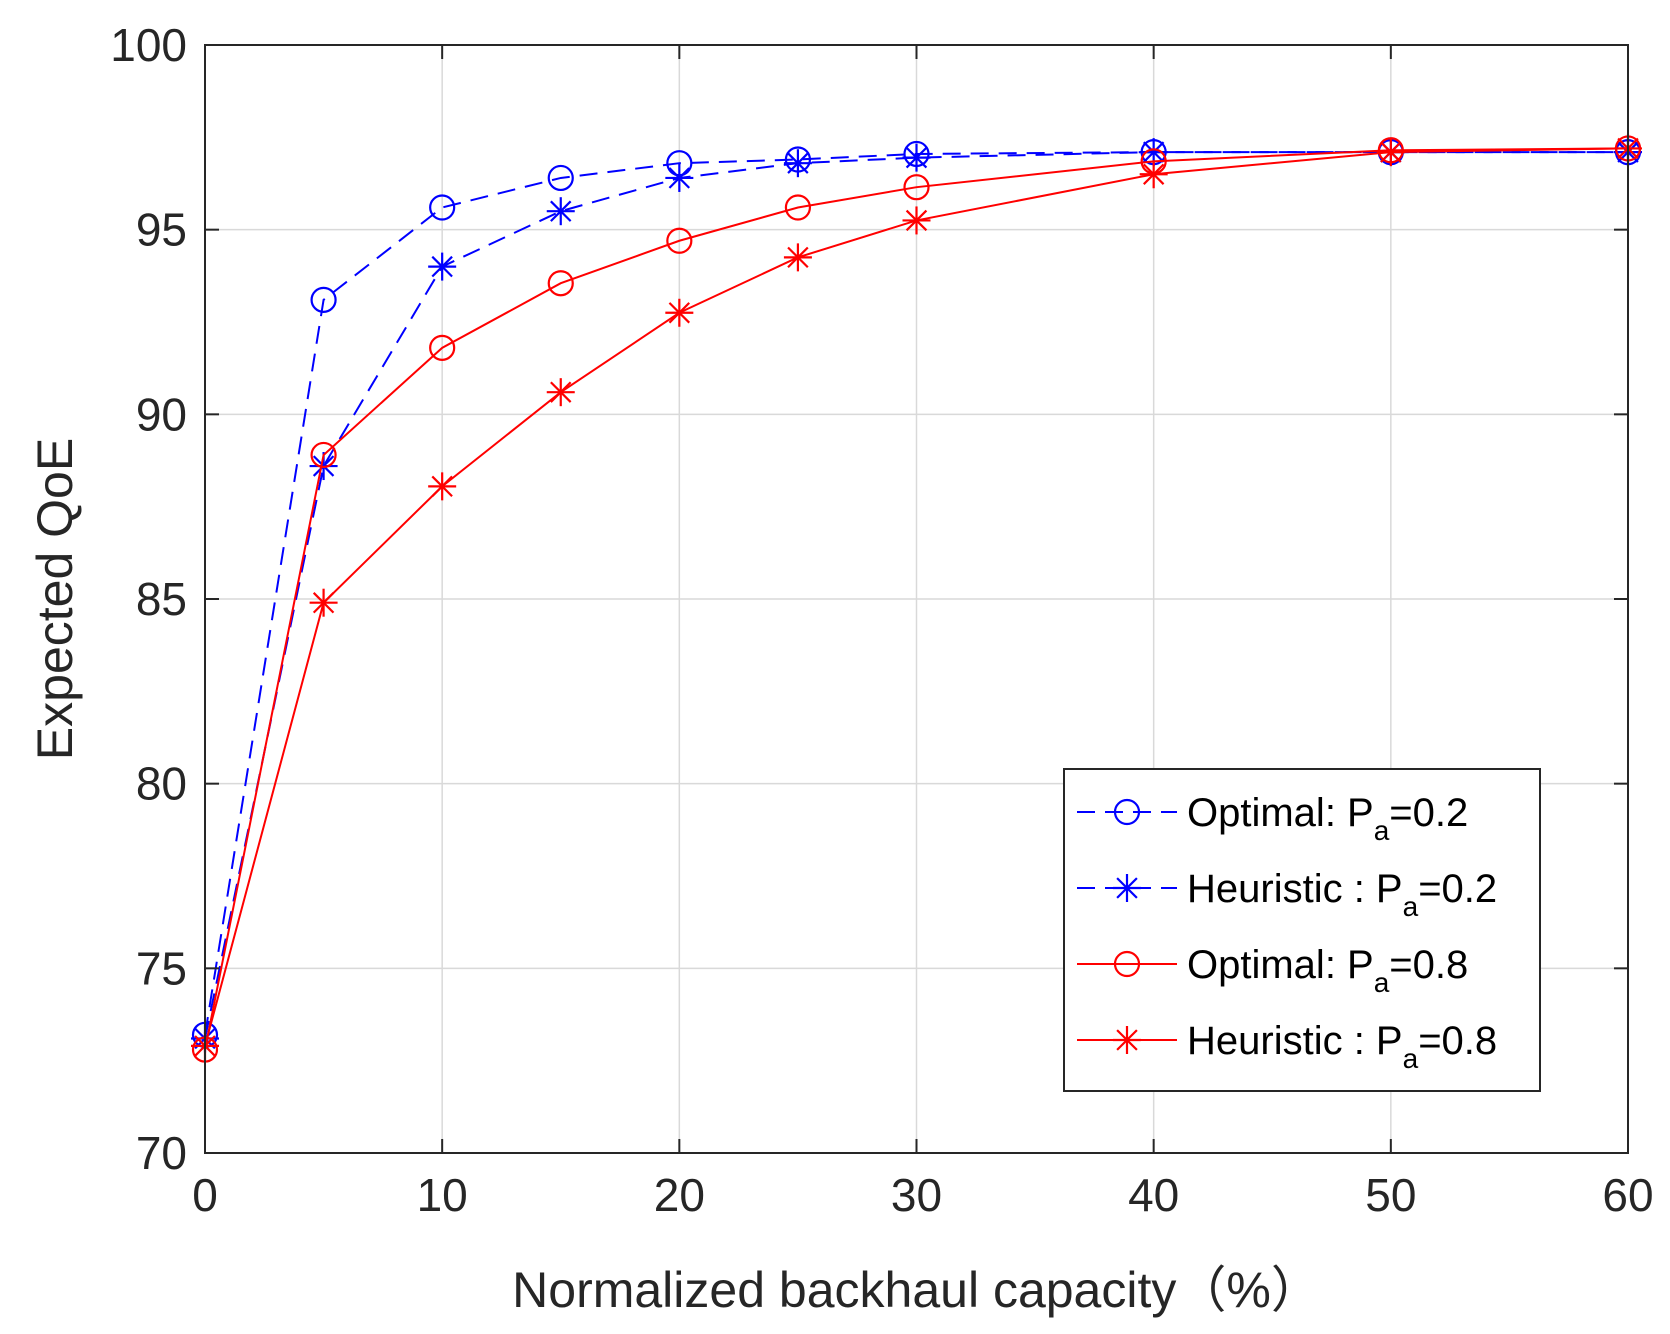 This screenshot has width=1670, height=1334. I want to click on legend-entry: Optimal: Pa=0.2, so click(1272, 818).